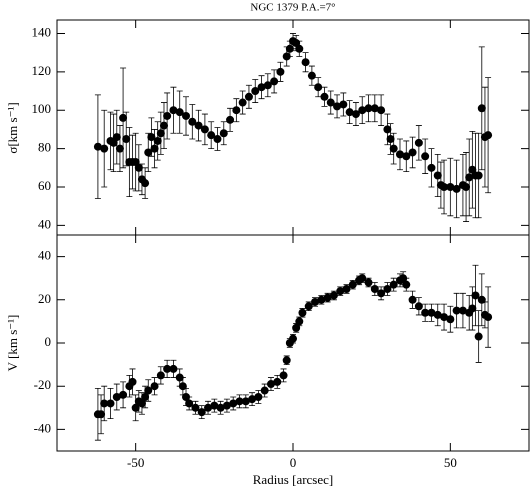 The width and height of the screenshot is (530, 489). Describe the element at coordinates (44, 223) in the screenshot. I see `y-tick-label: 40` at that location.